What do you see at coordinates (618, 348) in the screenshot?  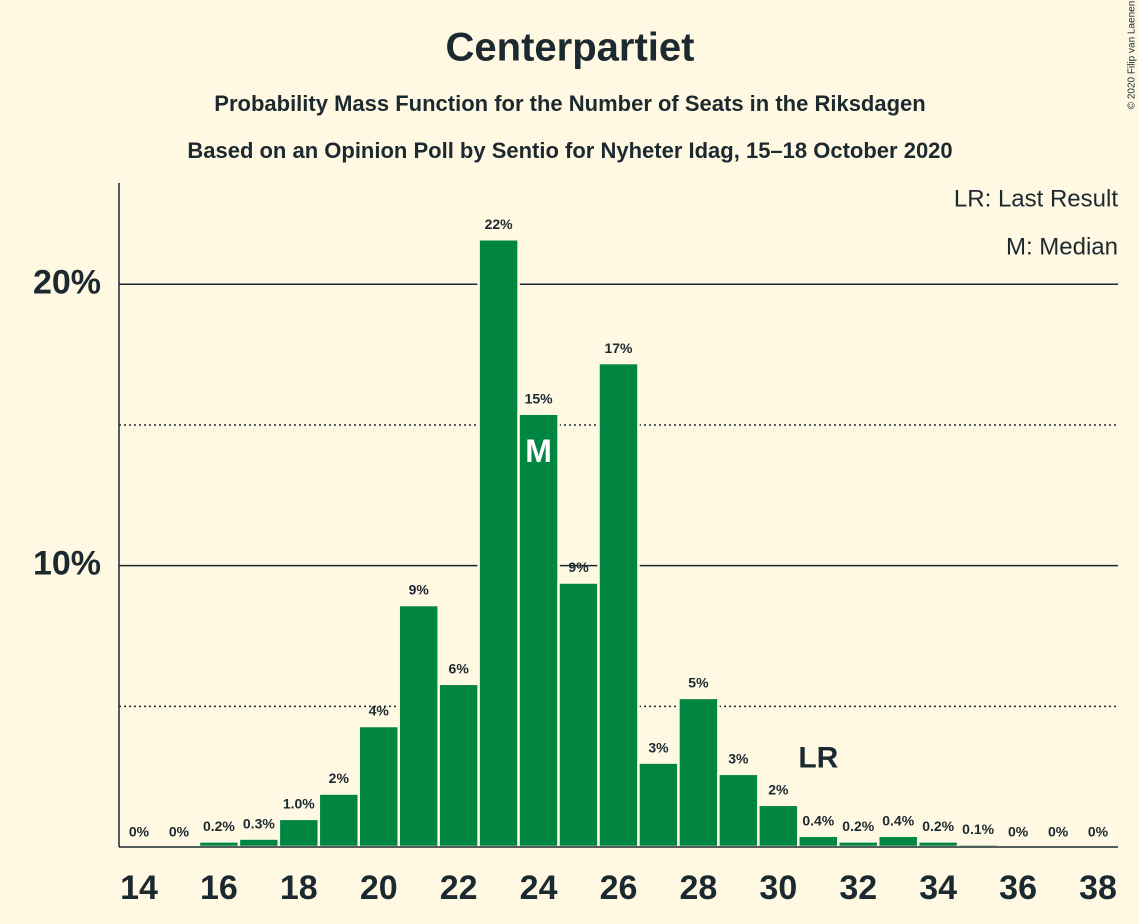 I see `value-label: 17%` at bounding box center [618, 348].